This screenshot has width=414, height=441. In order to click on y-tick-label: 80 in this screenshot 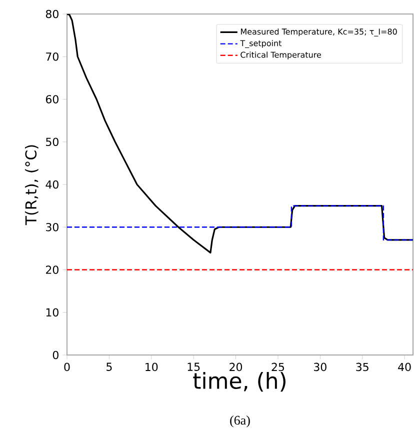, I will do `click(52, 14)`.